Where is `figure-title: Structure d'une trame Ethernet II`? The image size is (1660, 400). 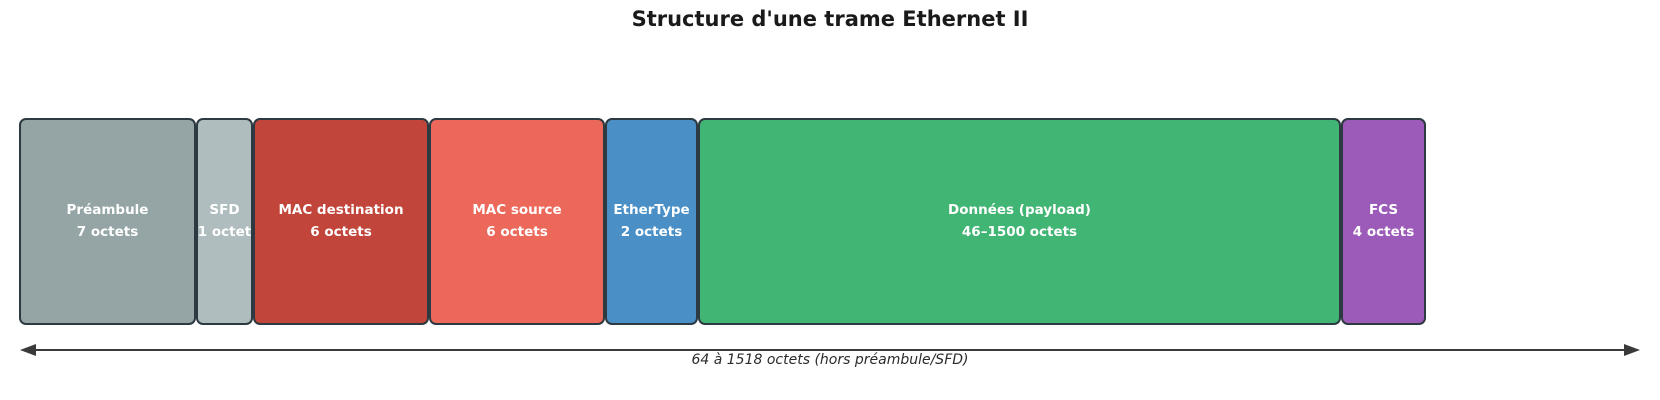
figure-title: Structure d'une trame Ethernet II is located at coordinates (830, 19).